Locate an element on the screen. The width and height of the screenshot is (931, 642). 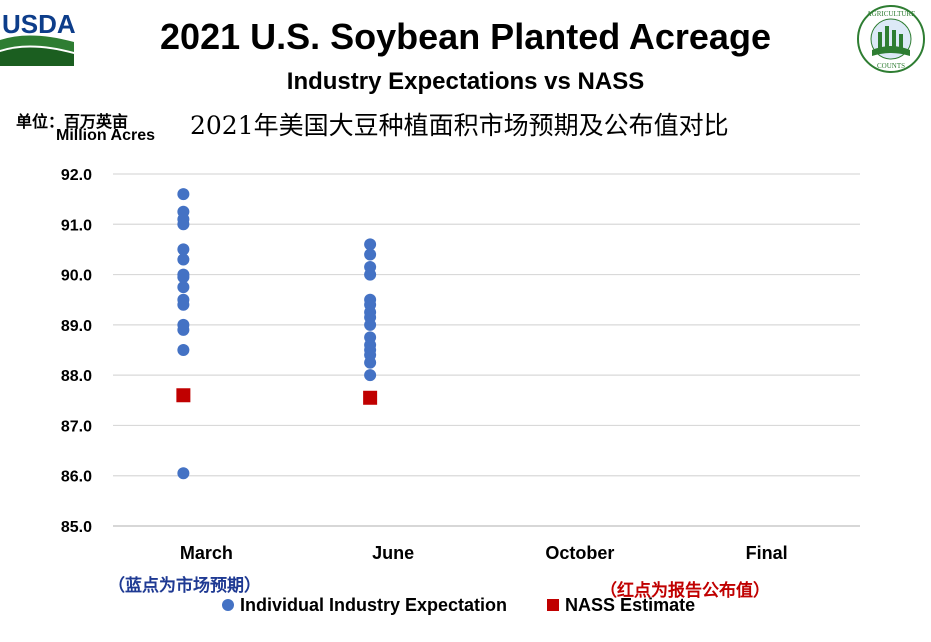
seal-text-top: AGRICULTURE is located at coordinates (891, 14).